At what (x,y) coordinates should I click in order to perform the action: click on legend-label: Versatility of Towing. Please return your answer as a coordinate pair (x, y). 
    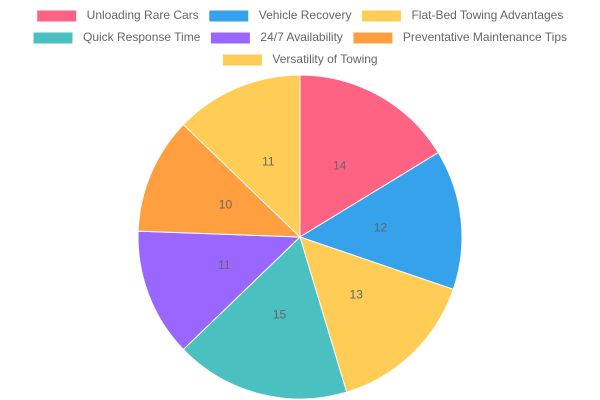
    Looking at the image, I should click on (324, 59).